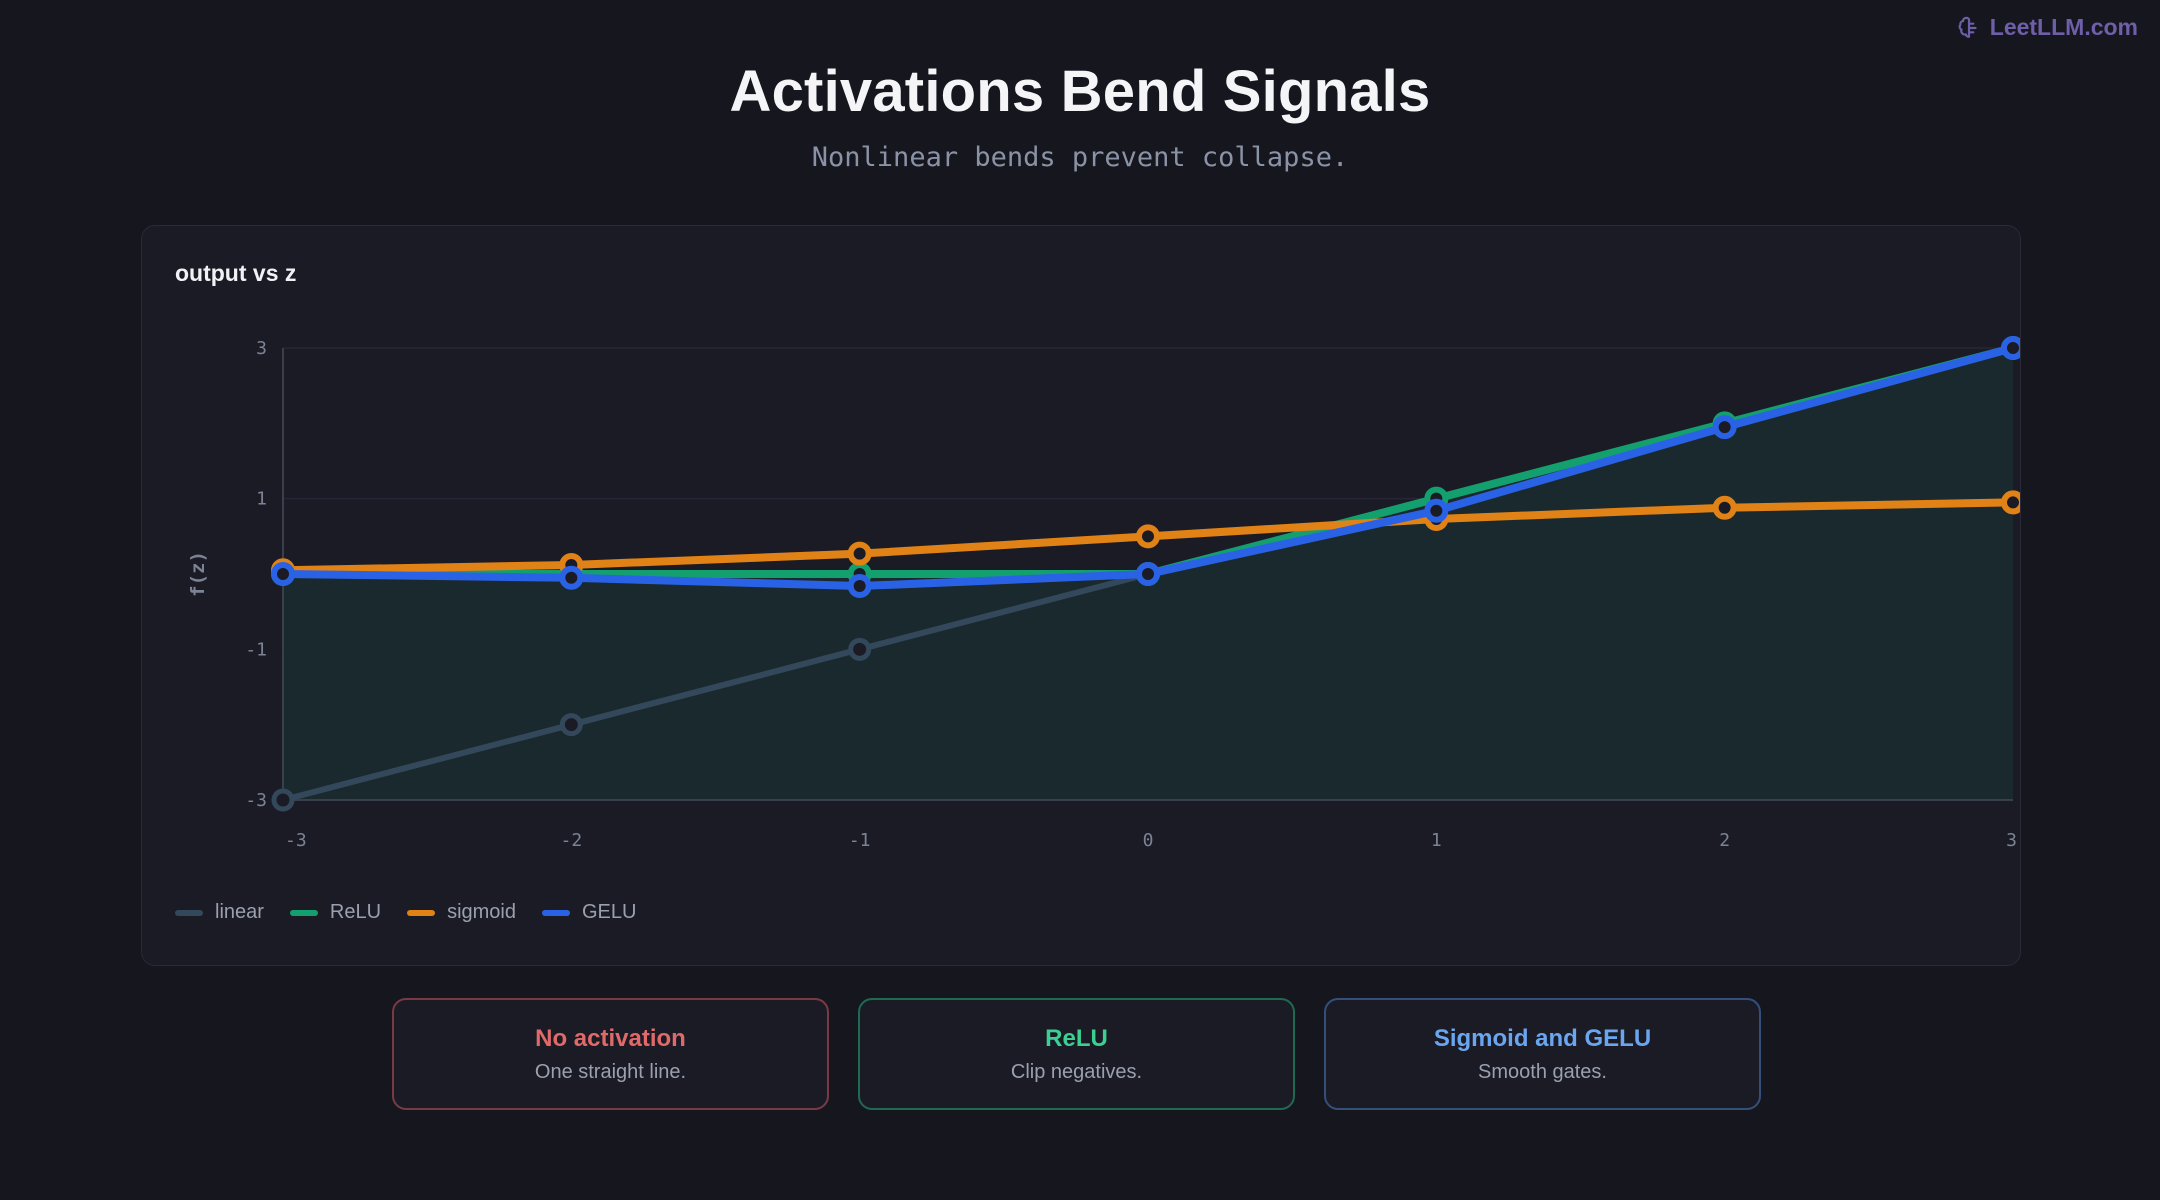 The image size is (2160, 1200). Describe the element at coordinates (1080, 91) in the screenshot. I see `page-title: Activations Bend Signals` at that location.